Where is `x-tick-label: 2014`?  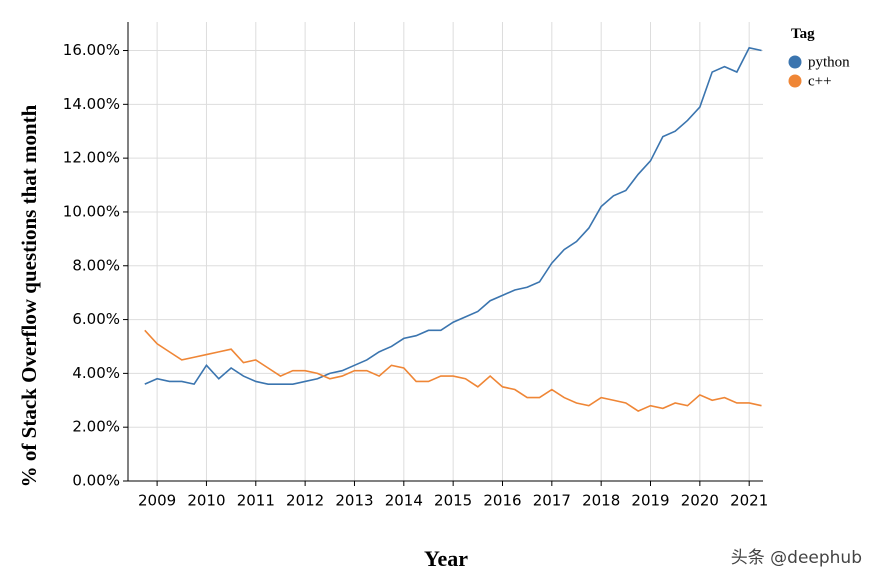
x-tick-label: 2014 is located at coordinates (404, 501).